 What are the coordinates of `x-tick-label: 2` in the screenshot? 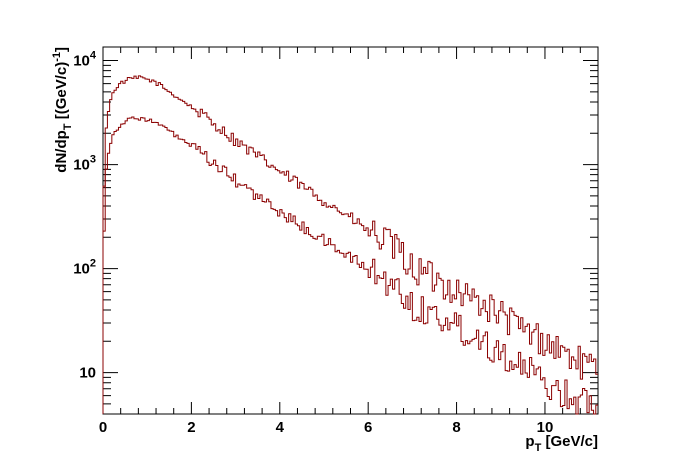 It's located at (191, 427).